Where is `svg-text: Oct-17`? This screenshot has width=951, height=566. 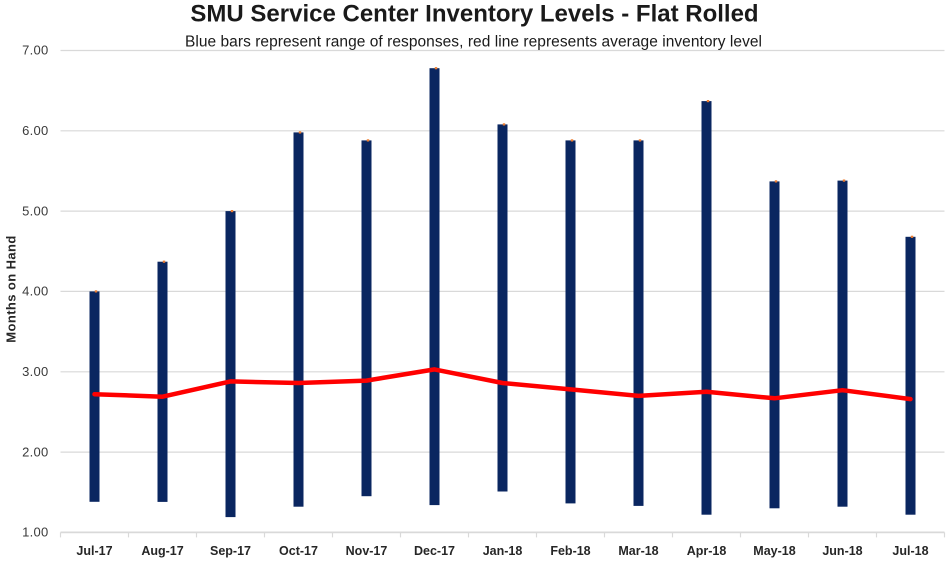
svg-text: Oct-17 is located at coordinates (298, 551).